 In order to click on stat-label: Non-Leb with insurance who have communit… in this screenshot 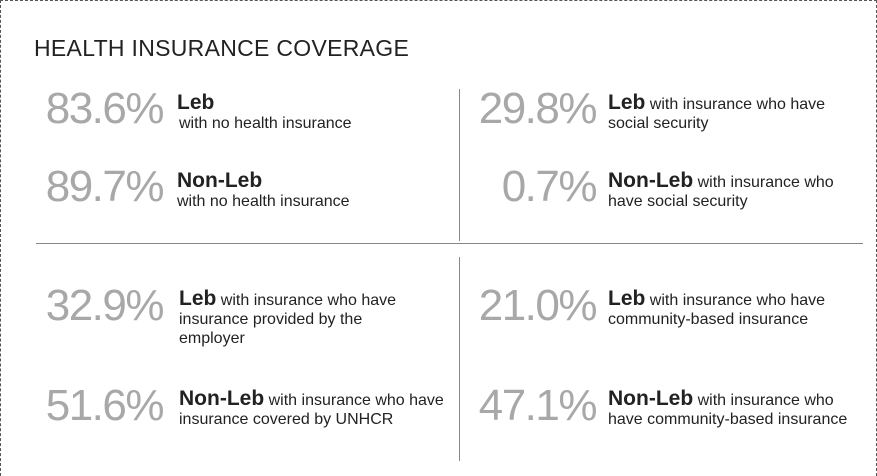, I will do `click(739, 408)`.